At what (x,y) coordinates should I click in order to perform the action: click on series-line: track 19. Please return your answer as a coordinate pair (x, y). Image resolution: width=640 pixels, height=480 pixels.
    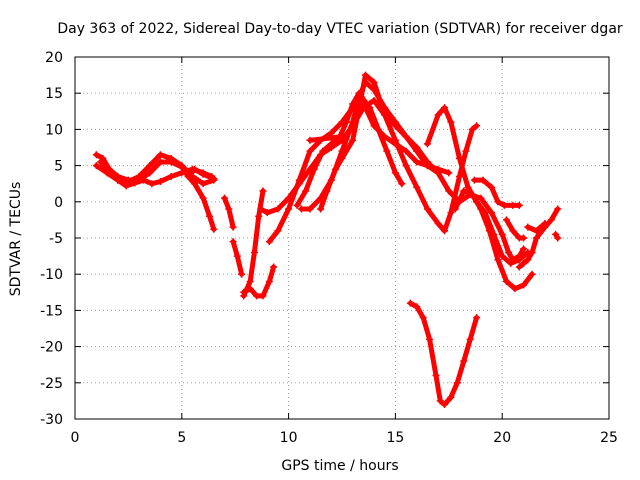
    Looking at the image, I should click on (515, 229).